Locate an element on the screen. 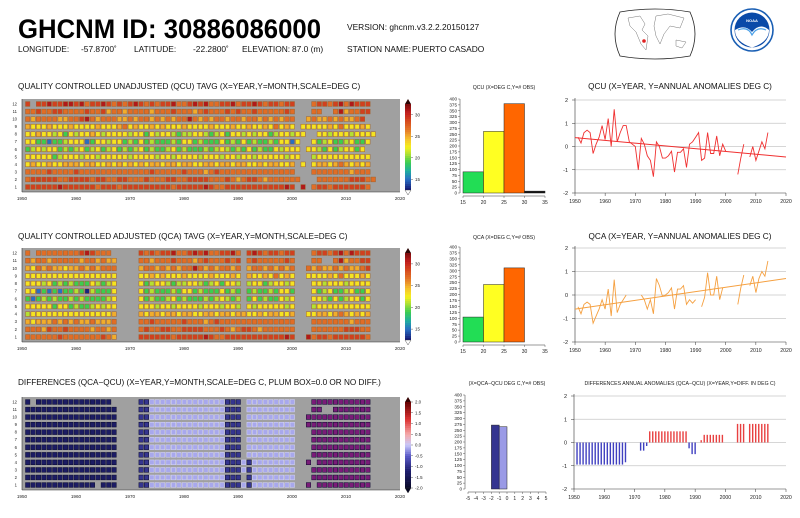 The image size is (800, 518). y-tick-label: 325 is located at coordinates (453, 264).